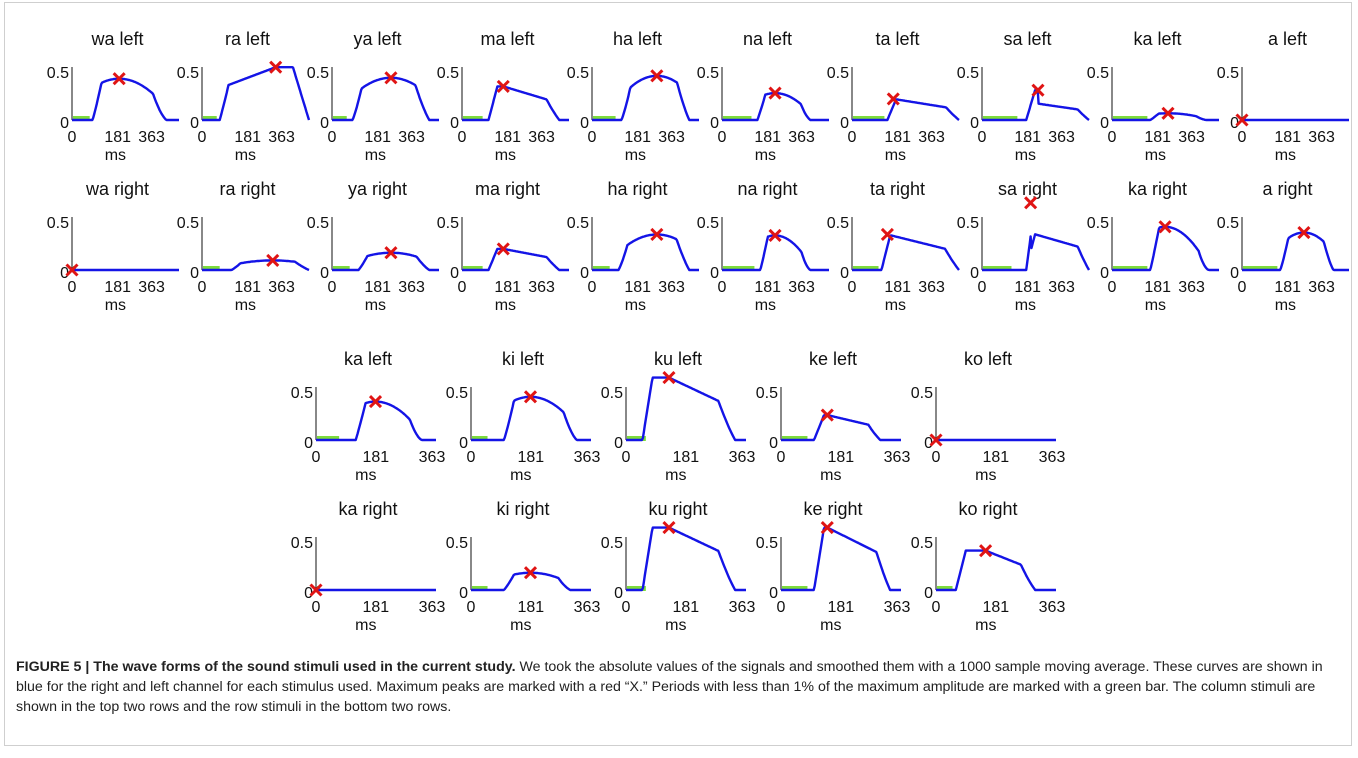 The height and width of the screenshot is (758, 1358). I want to click on waveform-panel: ke left 0.5 00 181 363 ms, so click(833, 416).